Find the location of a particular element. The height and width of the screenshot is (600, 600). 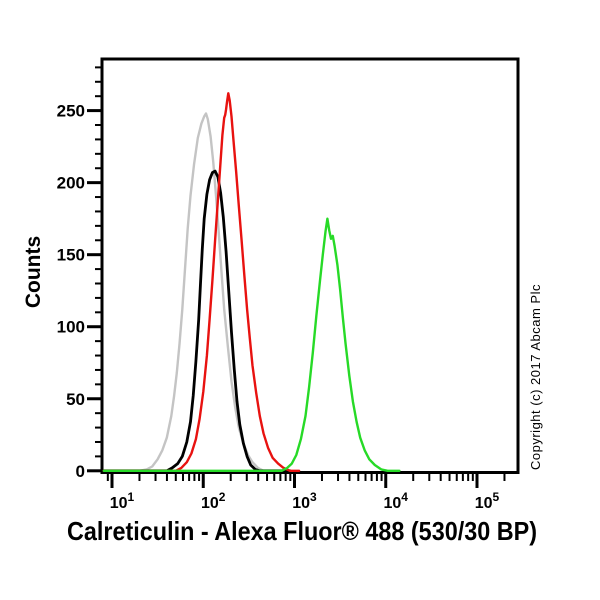

x-tick-label: 10⁴ is located at coordinates (396, 501).